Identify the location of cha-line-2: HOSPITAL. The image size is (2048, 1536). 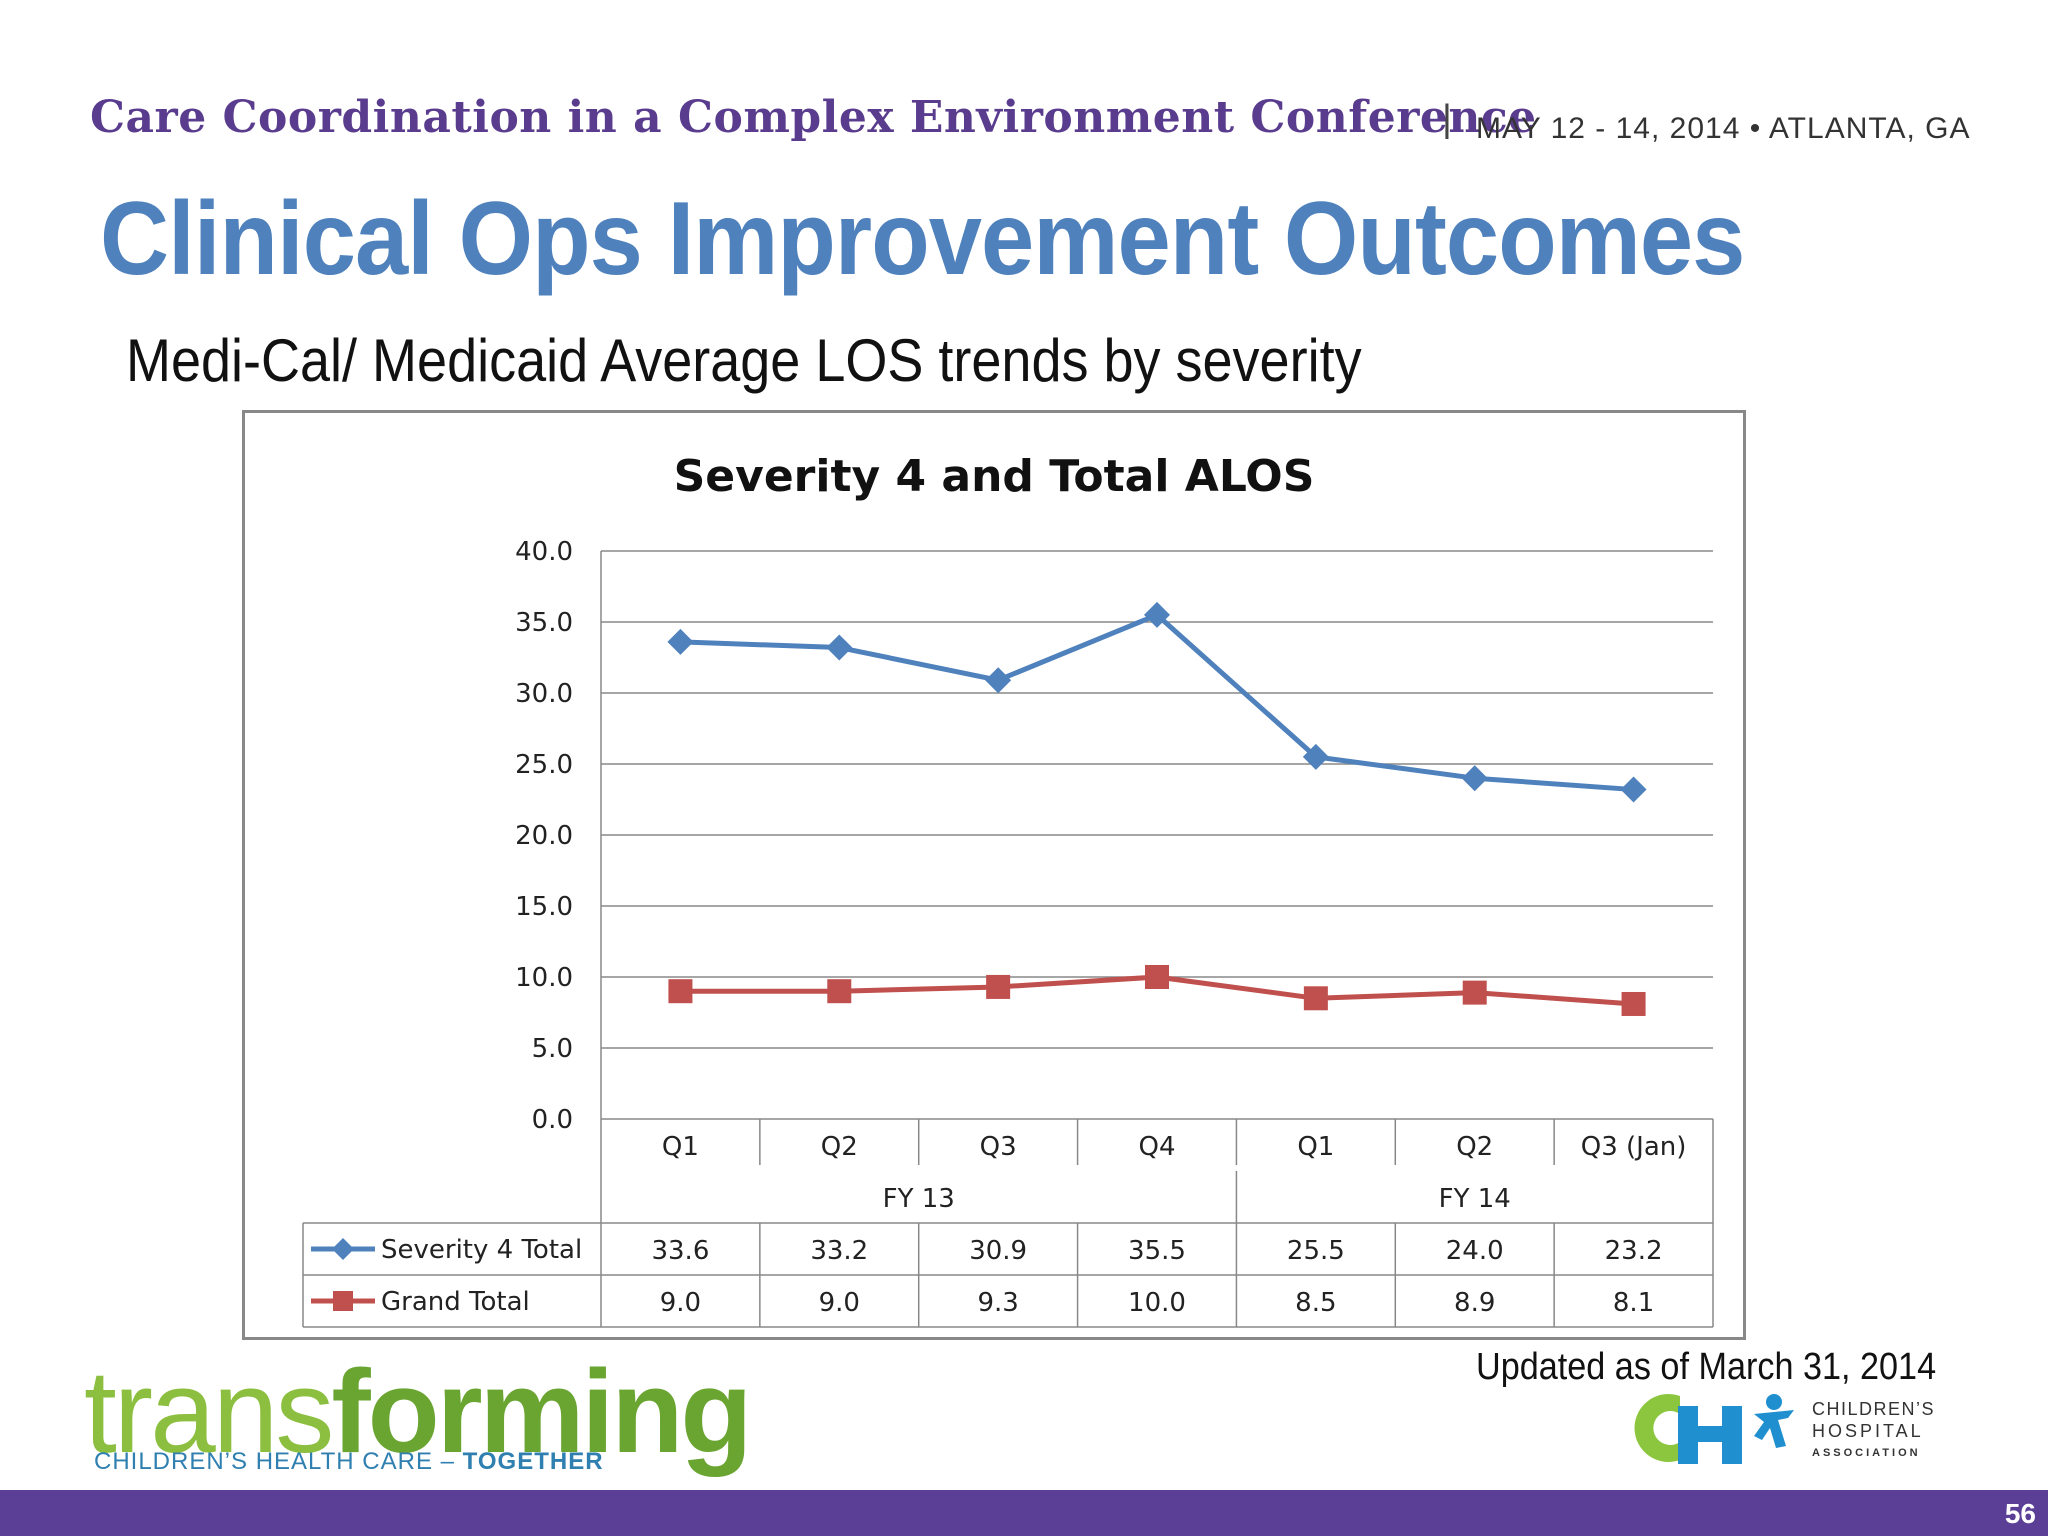
(1868, 1431).